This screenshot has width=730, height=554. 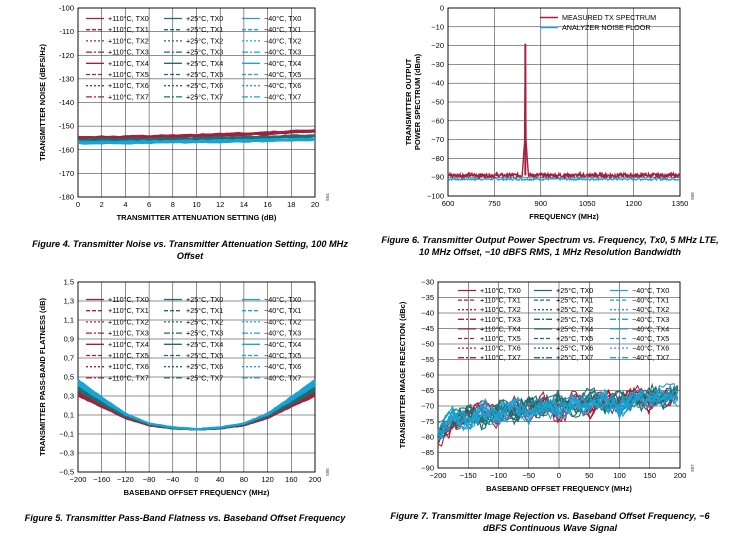 What do you see at coordinates (557, 406) in the screenshot?
I see `fig7-series-line` at bounding box center [557, 406].